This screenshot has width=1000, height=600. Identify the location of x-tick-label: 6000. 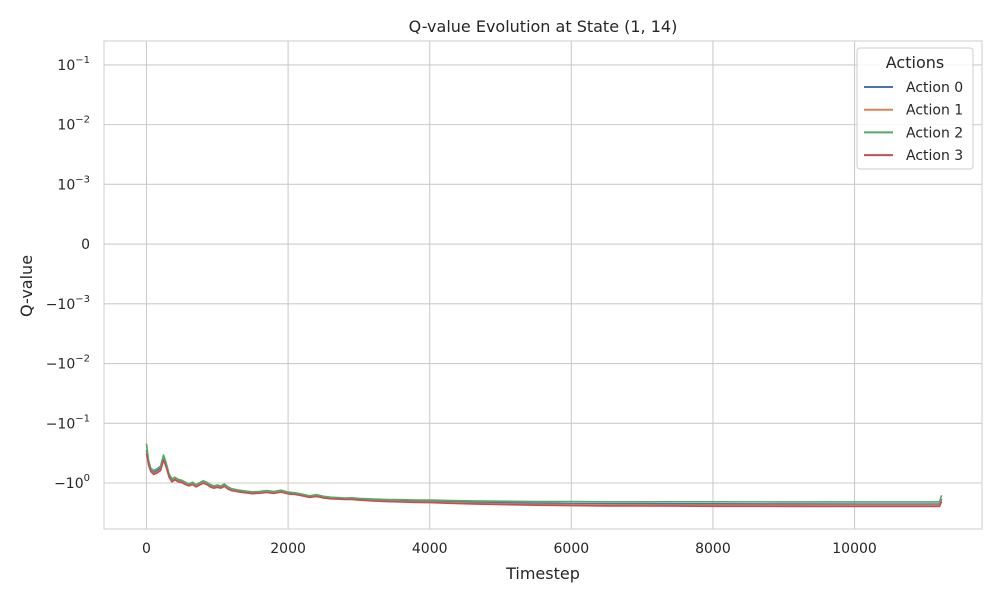
(572, 549).